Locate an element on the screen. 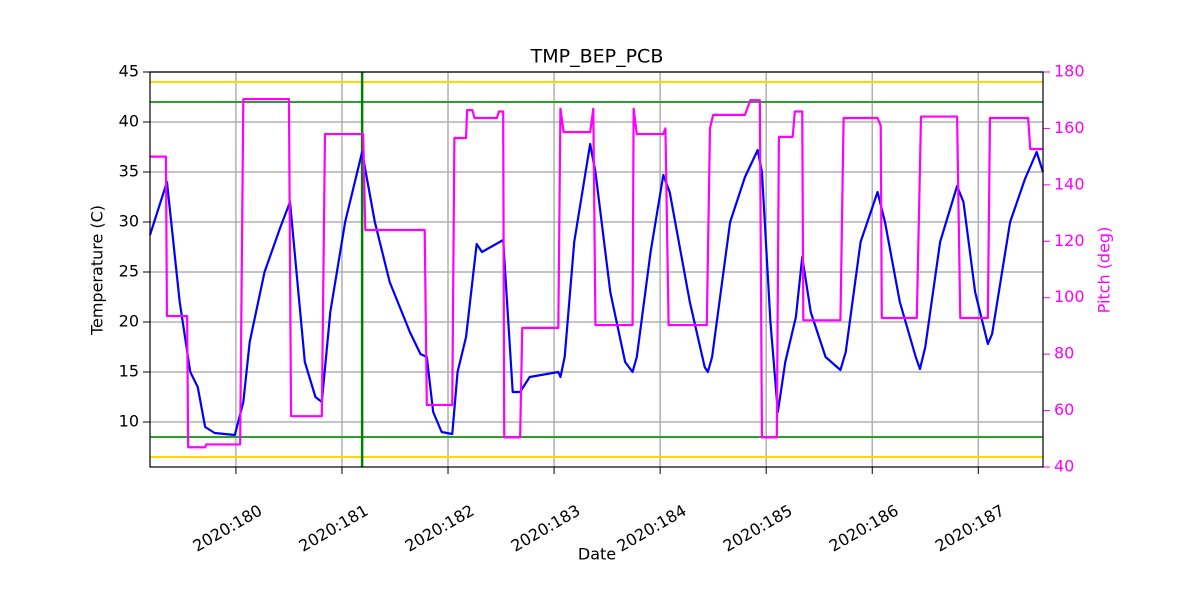  y-tick-label: 35 is located at coordinates (129, 171).